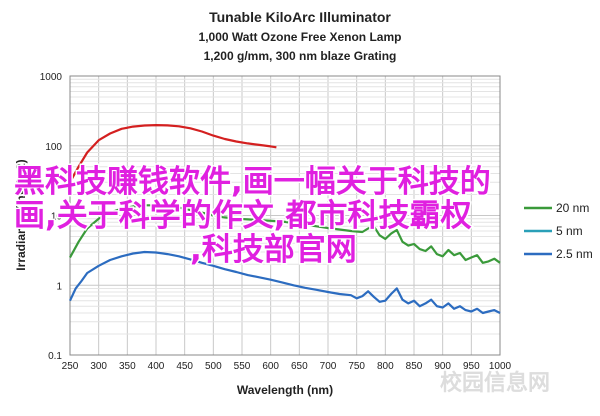 Image resolution: width=600 pixels, height=416 pixels. I want to click on y-tick-label: 100, so click(53, 147).